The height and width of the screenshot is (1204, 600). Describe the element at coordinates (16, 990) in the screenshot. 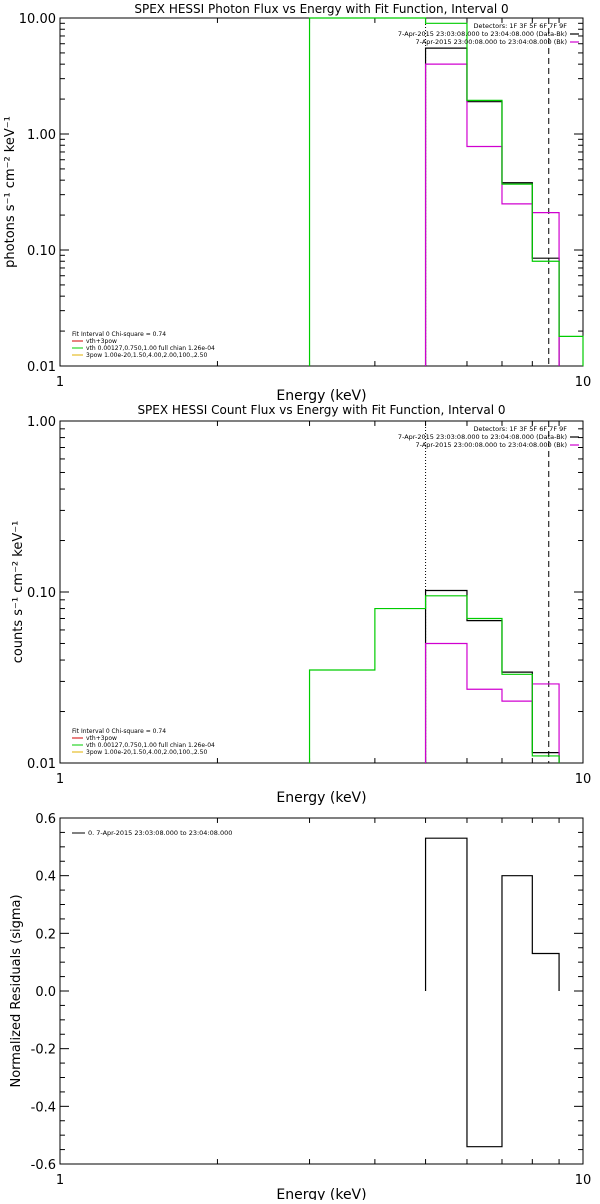

I see `y-axis-label: Normalized Residuals (sigma)` at that location.